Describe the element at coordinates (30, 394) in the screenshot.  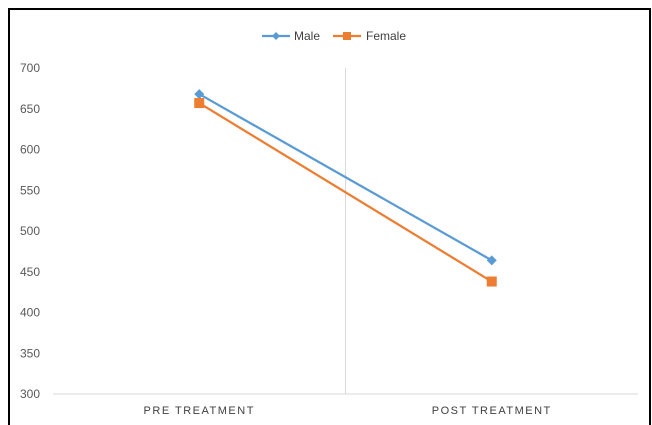
I see `y-tick-label: 300` at that location.